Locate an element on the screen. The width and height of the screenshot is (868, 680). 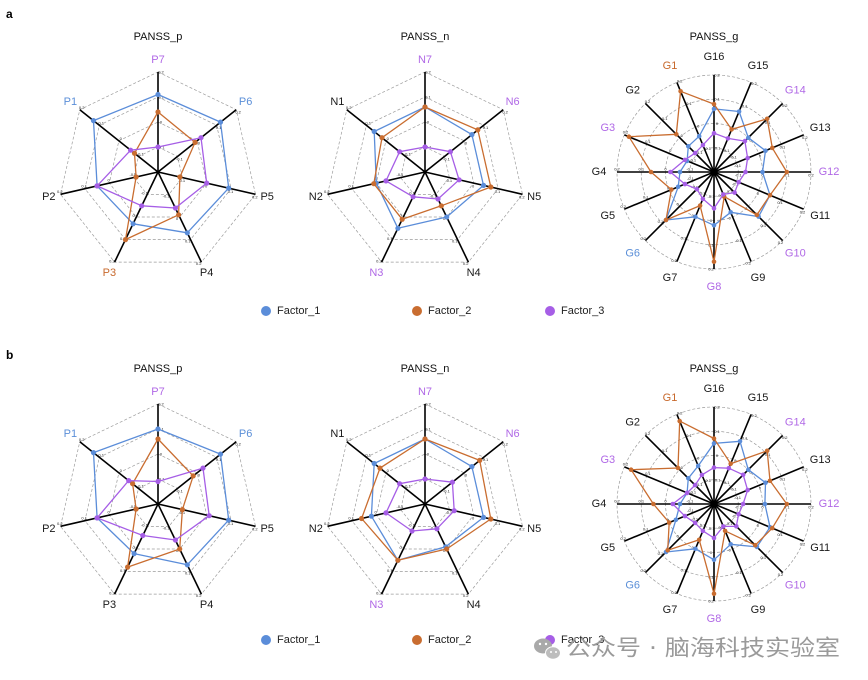
panel-label: b is located at coordinates (9, 355).